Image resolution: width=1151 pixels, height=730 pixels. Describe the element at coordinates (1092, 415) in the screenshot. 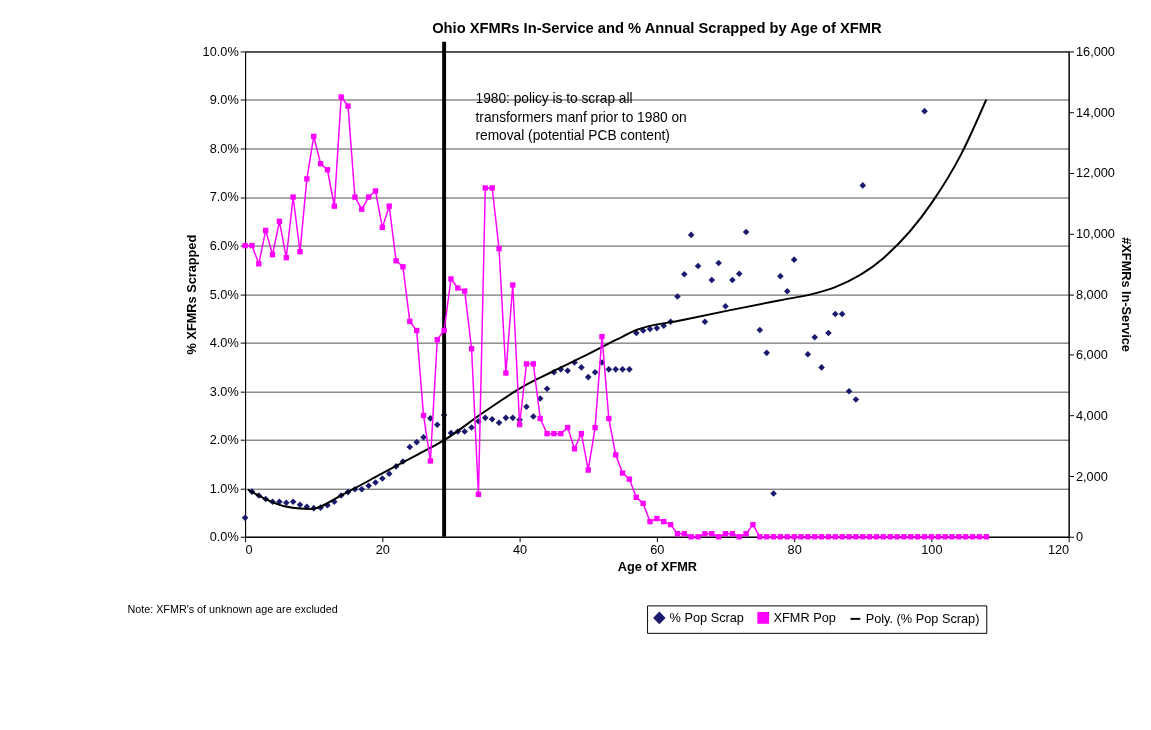

I see `y2-tick-label: 4,000` at that location.